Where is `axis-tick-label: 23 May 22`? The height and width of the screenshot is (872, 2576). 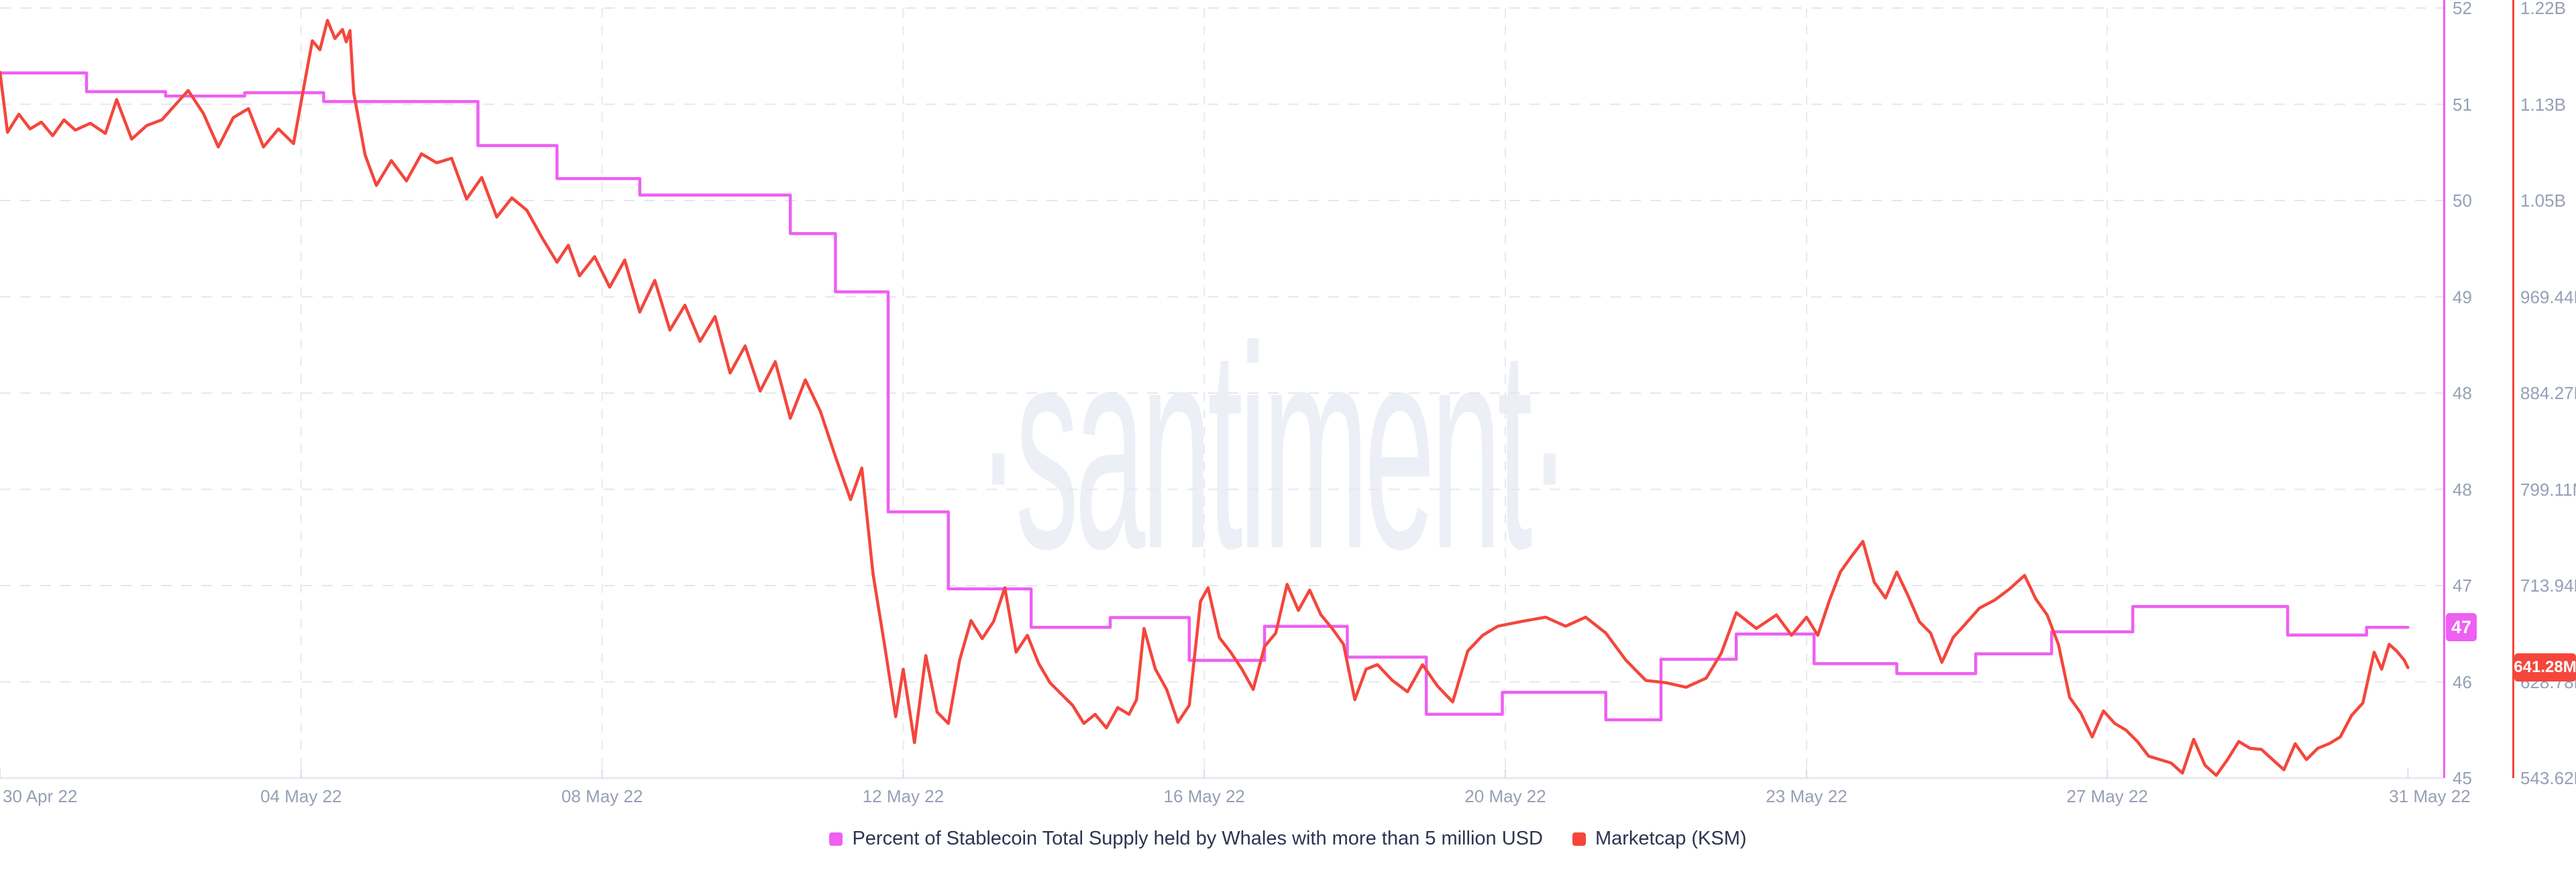
axis-tick-label: 23 May 22 is located at coordinates (1806, 796).